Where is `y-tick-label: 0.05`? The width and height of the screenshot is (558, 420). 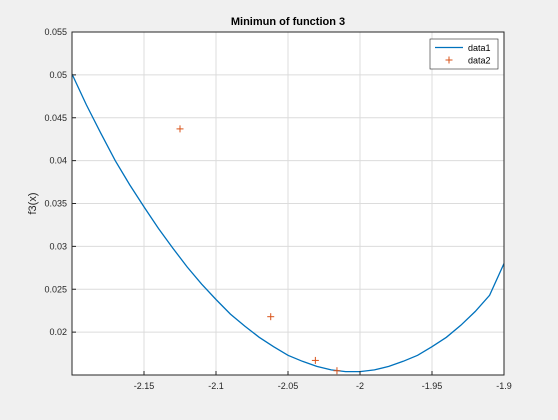
y-tick-label: 0.05 is located at coordinates (58, 75).